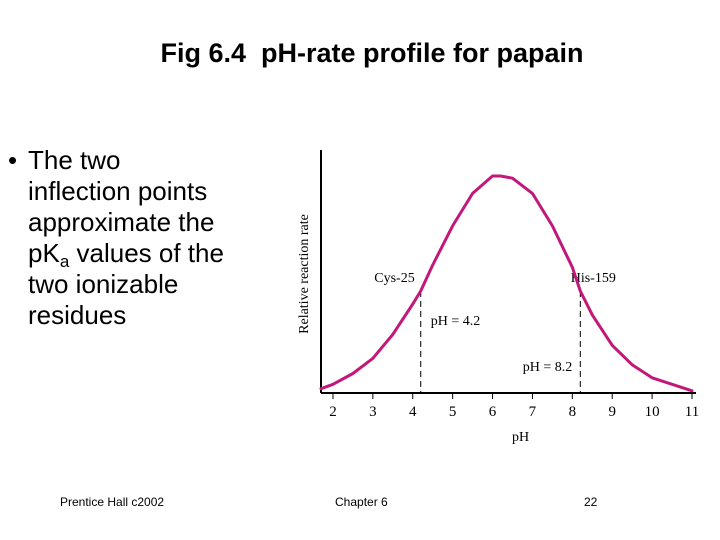  I want to click on footer-chapter: Chapter 6, so click(361, 502).